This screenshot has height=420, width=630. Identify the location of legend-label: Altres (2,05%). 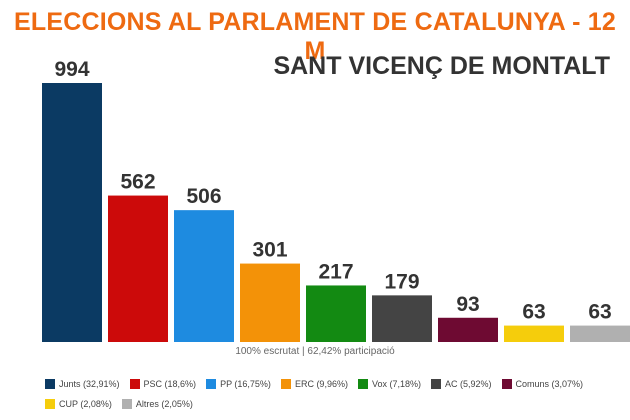
(164, 404).